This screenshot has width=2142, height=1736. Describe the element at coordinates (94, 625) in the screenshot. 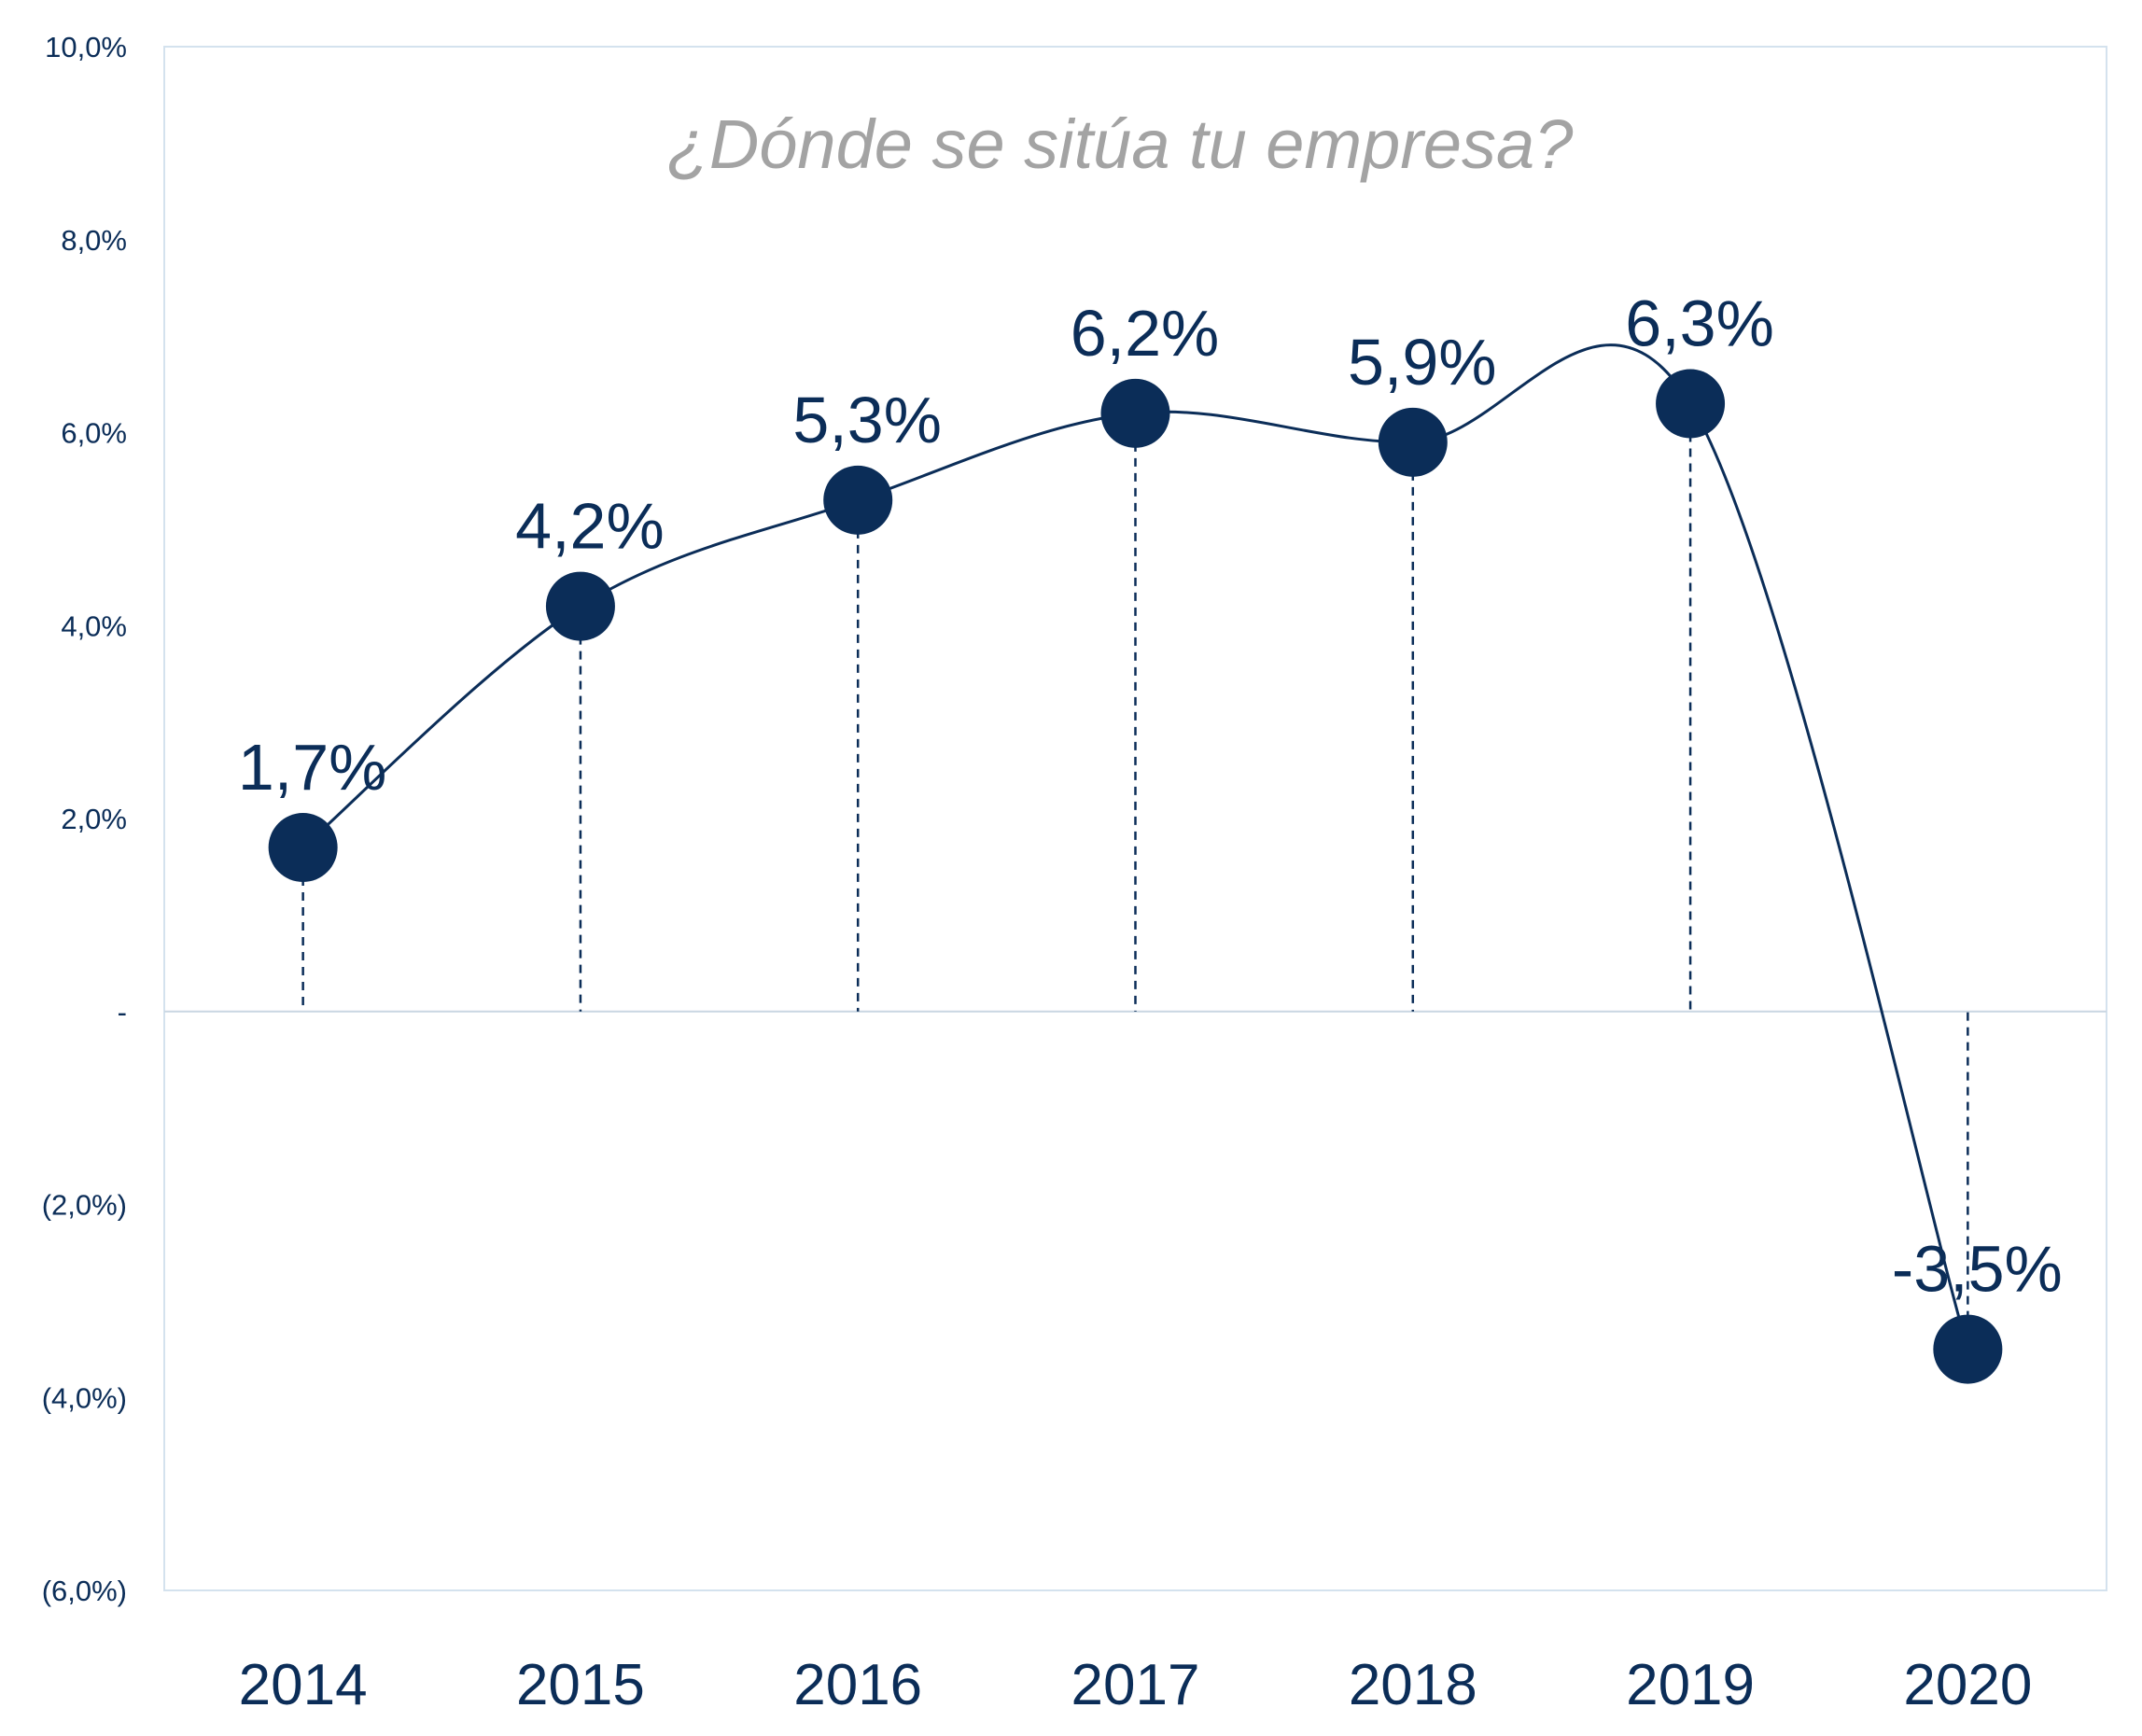

I see `y-tick-label: 4,0%` at that location.